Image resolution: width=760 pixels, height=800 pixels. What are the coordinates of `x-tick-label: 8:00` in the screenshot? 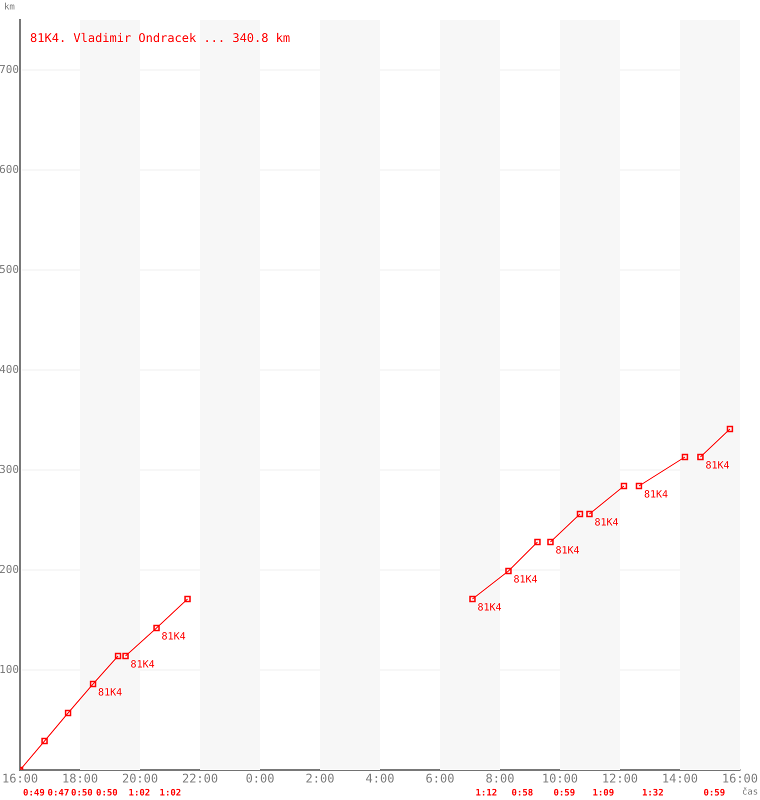 It's located at (500, 778).